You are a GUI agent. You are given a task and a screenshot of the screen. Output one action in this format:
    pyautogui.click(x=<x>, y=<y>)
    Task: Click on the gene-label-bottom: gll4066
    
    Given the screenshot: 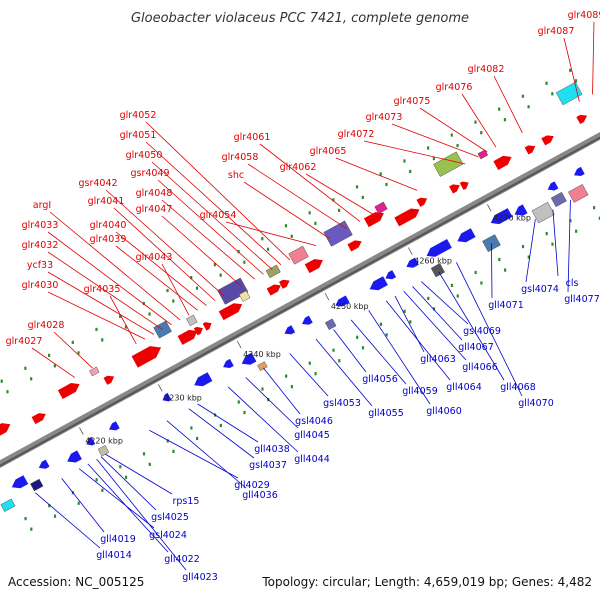 What is the action you would take?
    pyautogui.click(x=480, y=367)
    